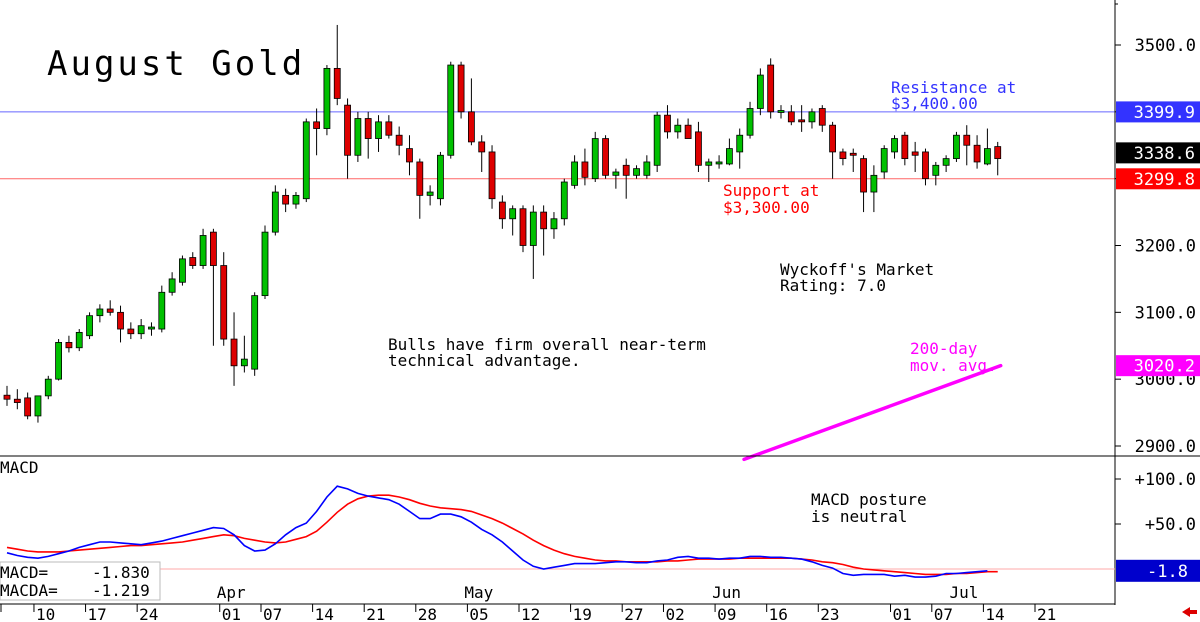 The image size is (1200, 622). I want to click on resistance-badge: 3399.9, so click(1158, 112).